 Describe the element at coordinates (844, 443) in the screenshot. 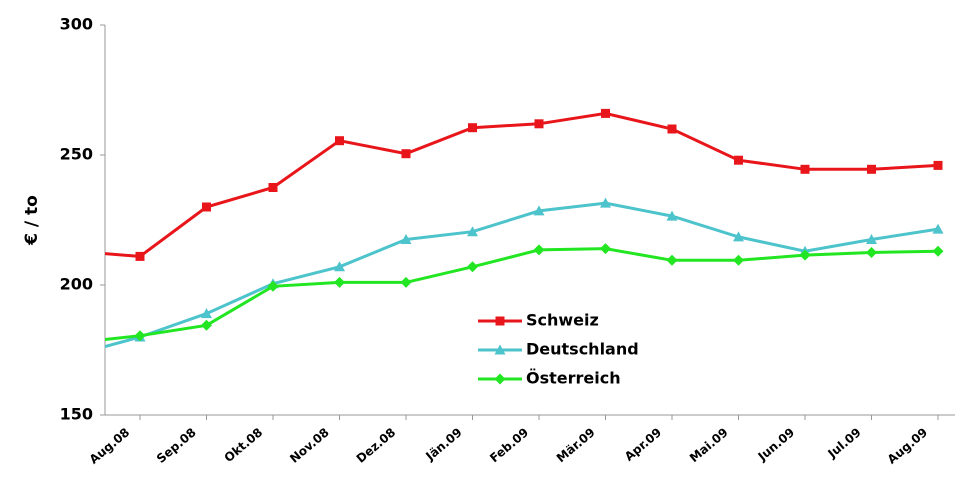

I see `x-tick-label: Jul.09` at that location.